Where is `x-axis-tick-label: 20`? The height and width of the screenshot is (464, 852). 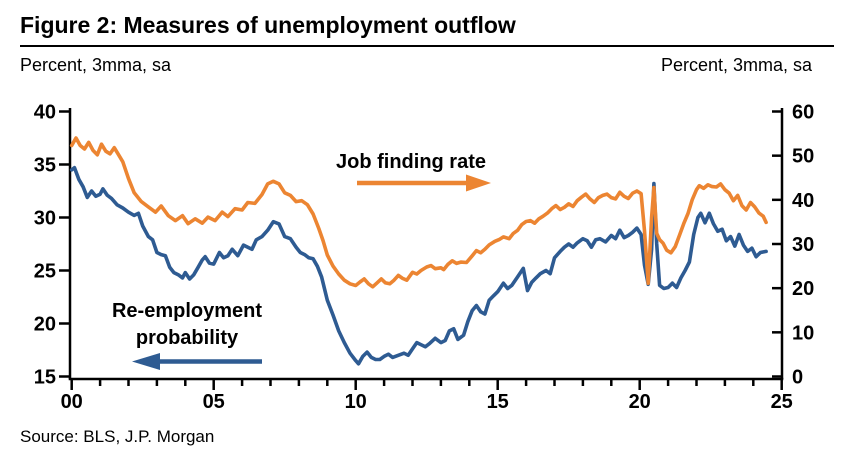 x-axis-tick-label: 20 is located at coordinates (640, 402).